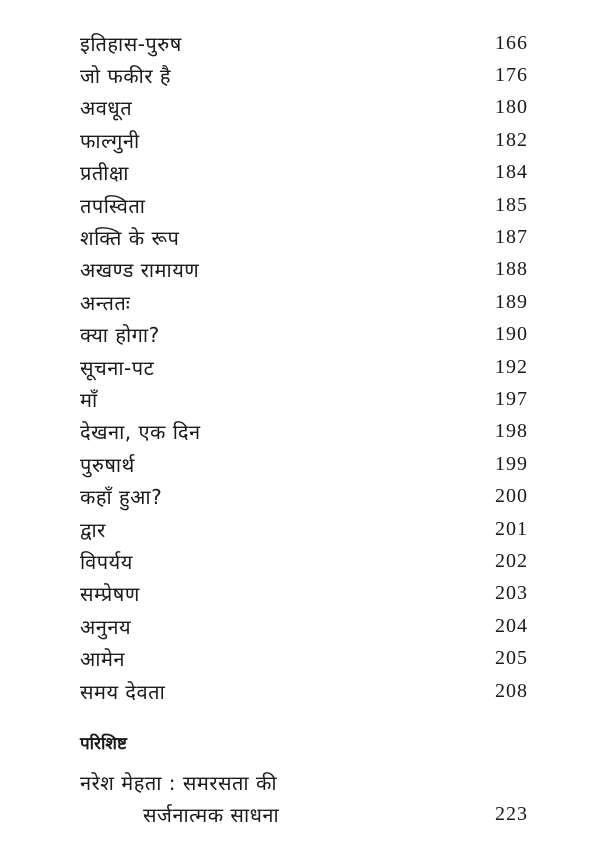 Image resolution: width=600 pixels, height=846 pixels. What do you see at coordinates (304, 270) in the screenshot?
I see `toc-entry: अखण्ड रामायण 188` at bounding box center [304, 270].